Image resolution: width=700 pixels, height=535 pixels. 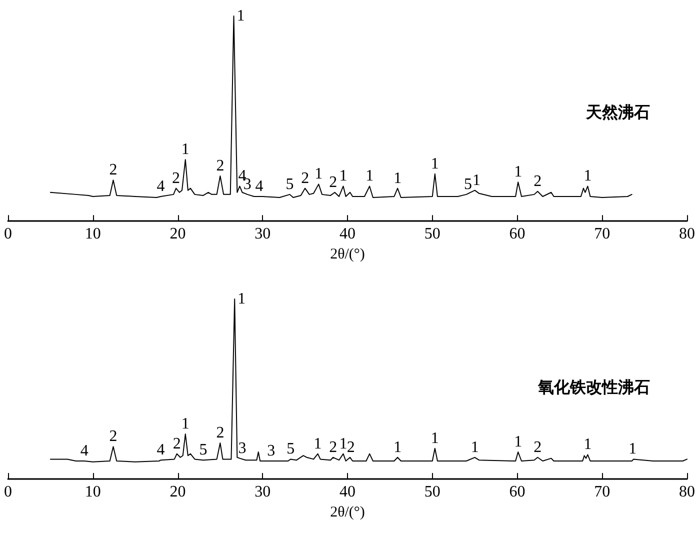 I want to click on text: 氧化铁改性沸石, so click(x=593, y=387).